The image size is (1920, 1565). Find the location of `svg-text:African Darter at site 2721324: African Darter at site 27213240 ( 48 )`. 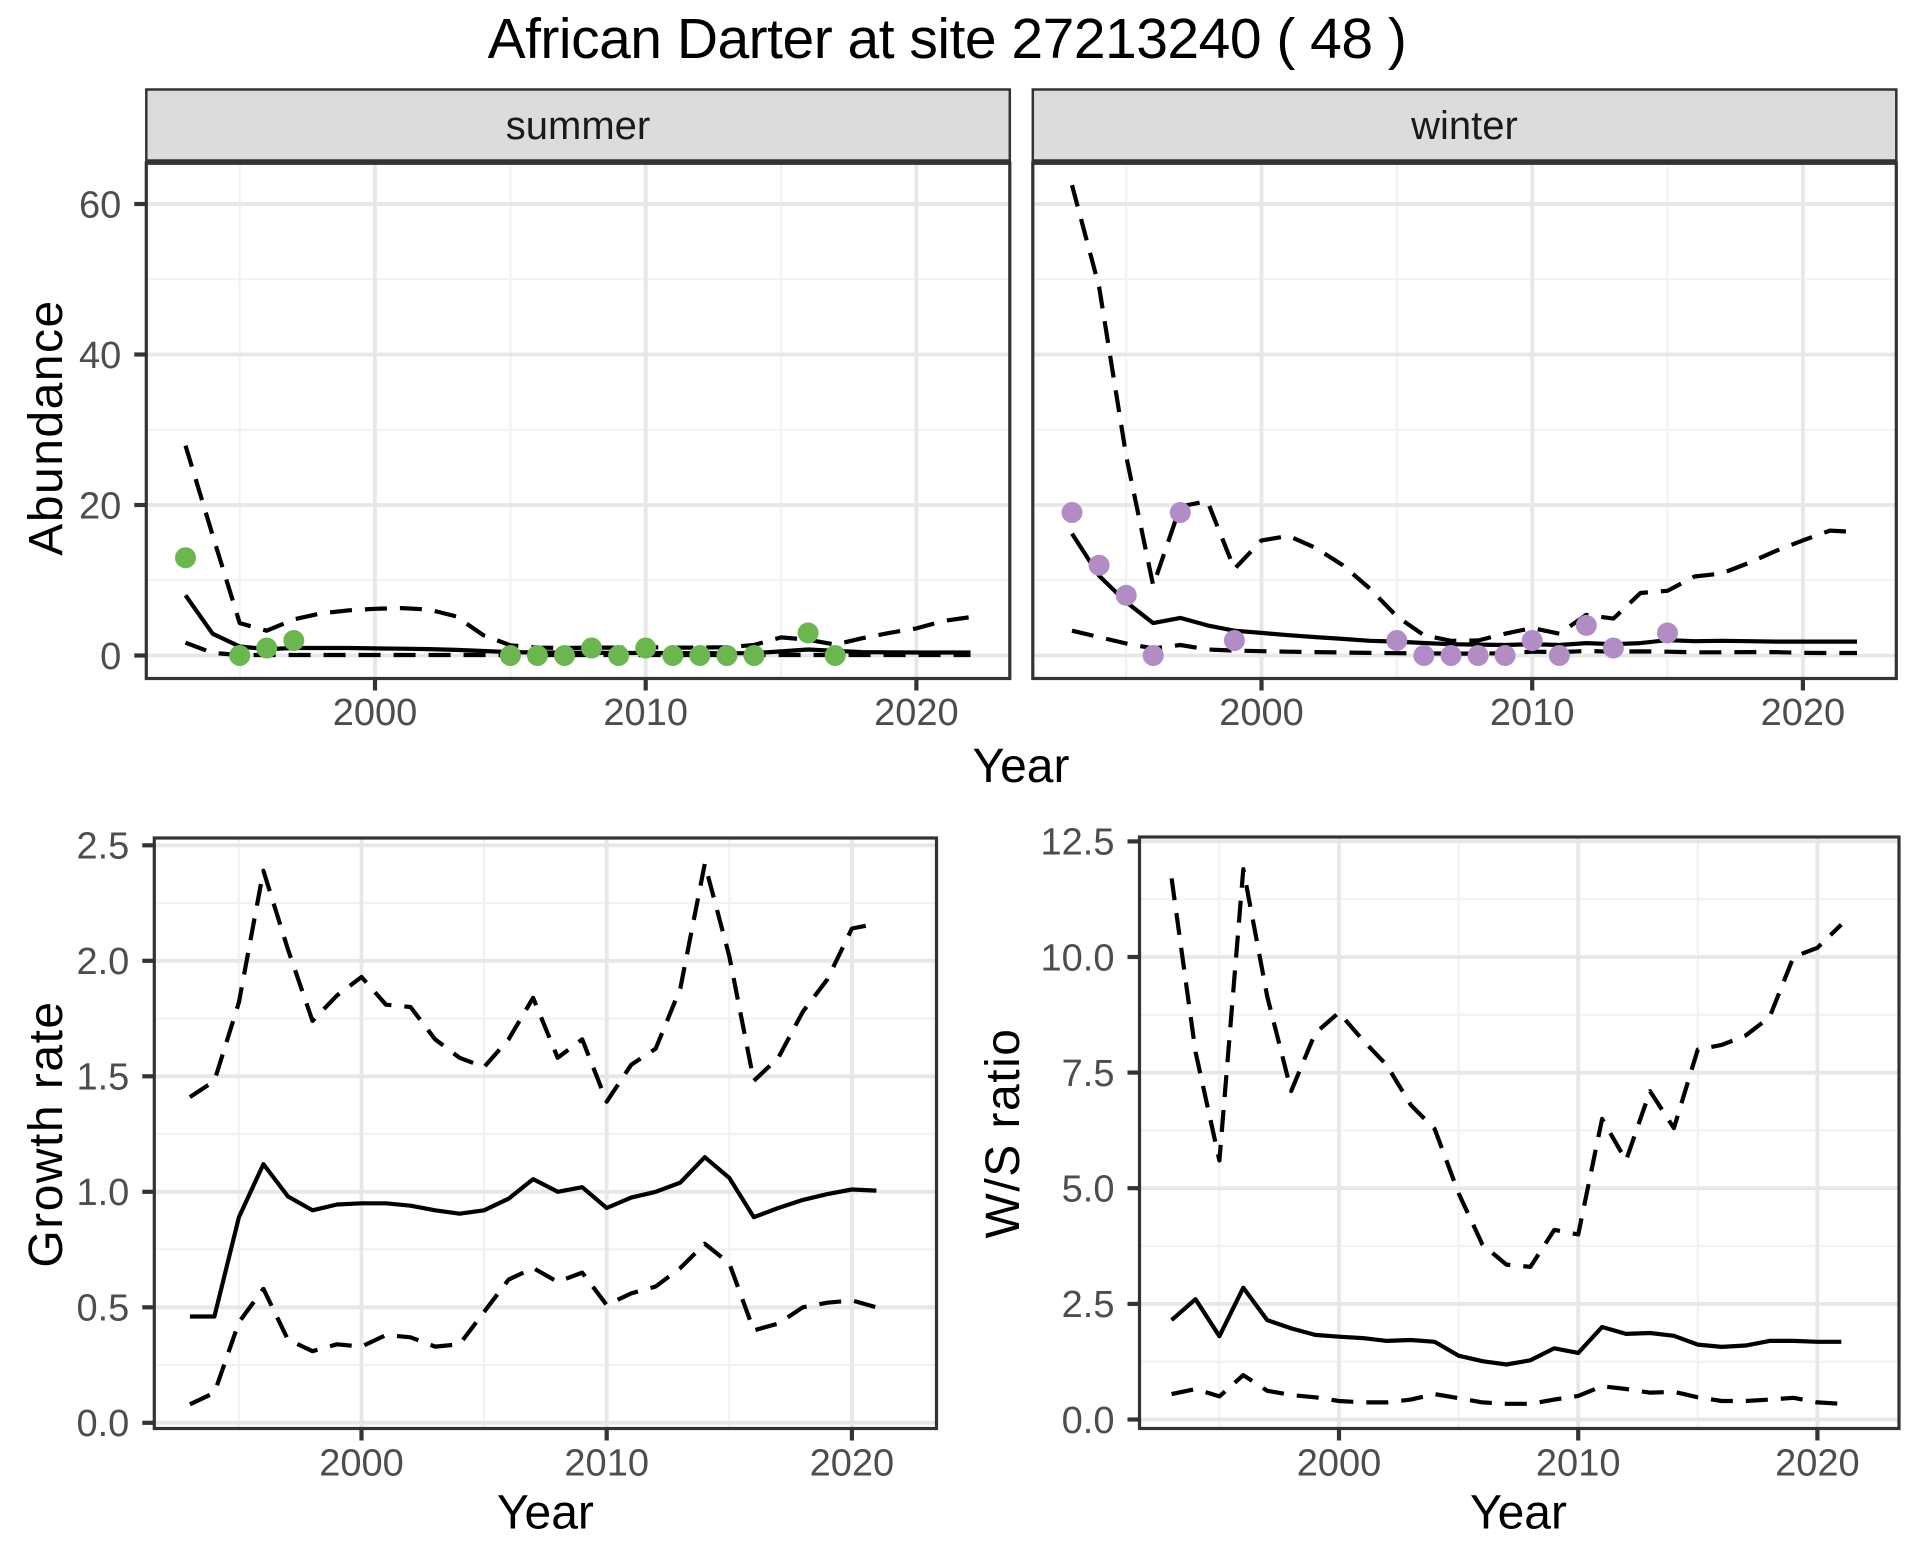

svg-text:African Darter at site 2721324: African Darter at site 27213240 ( 48 ) is located at coordinates (947, 39).